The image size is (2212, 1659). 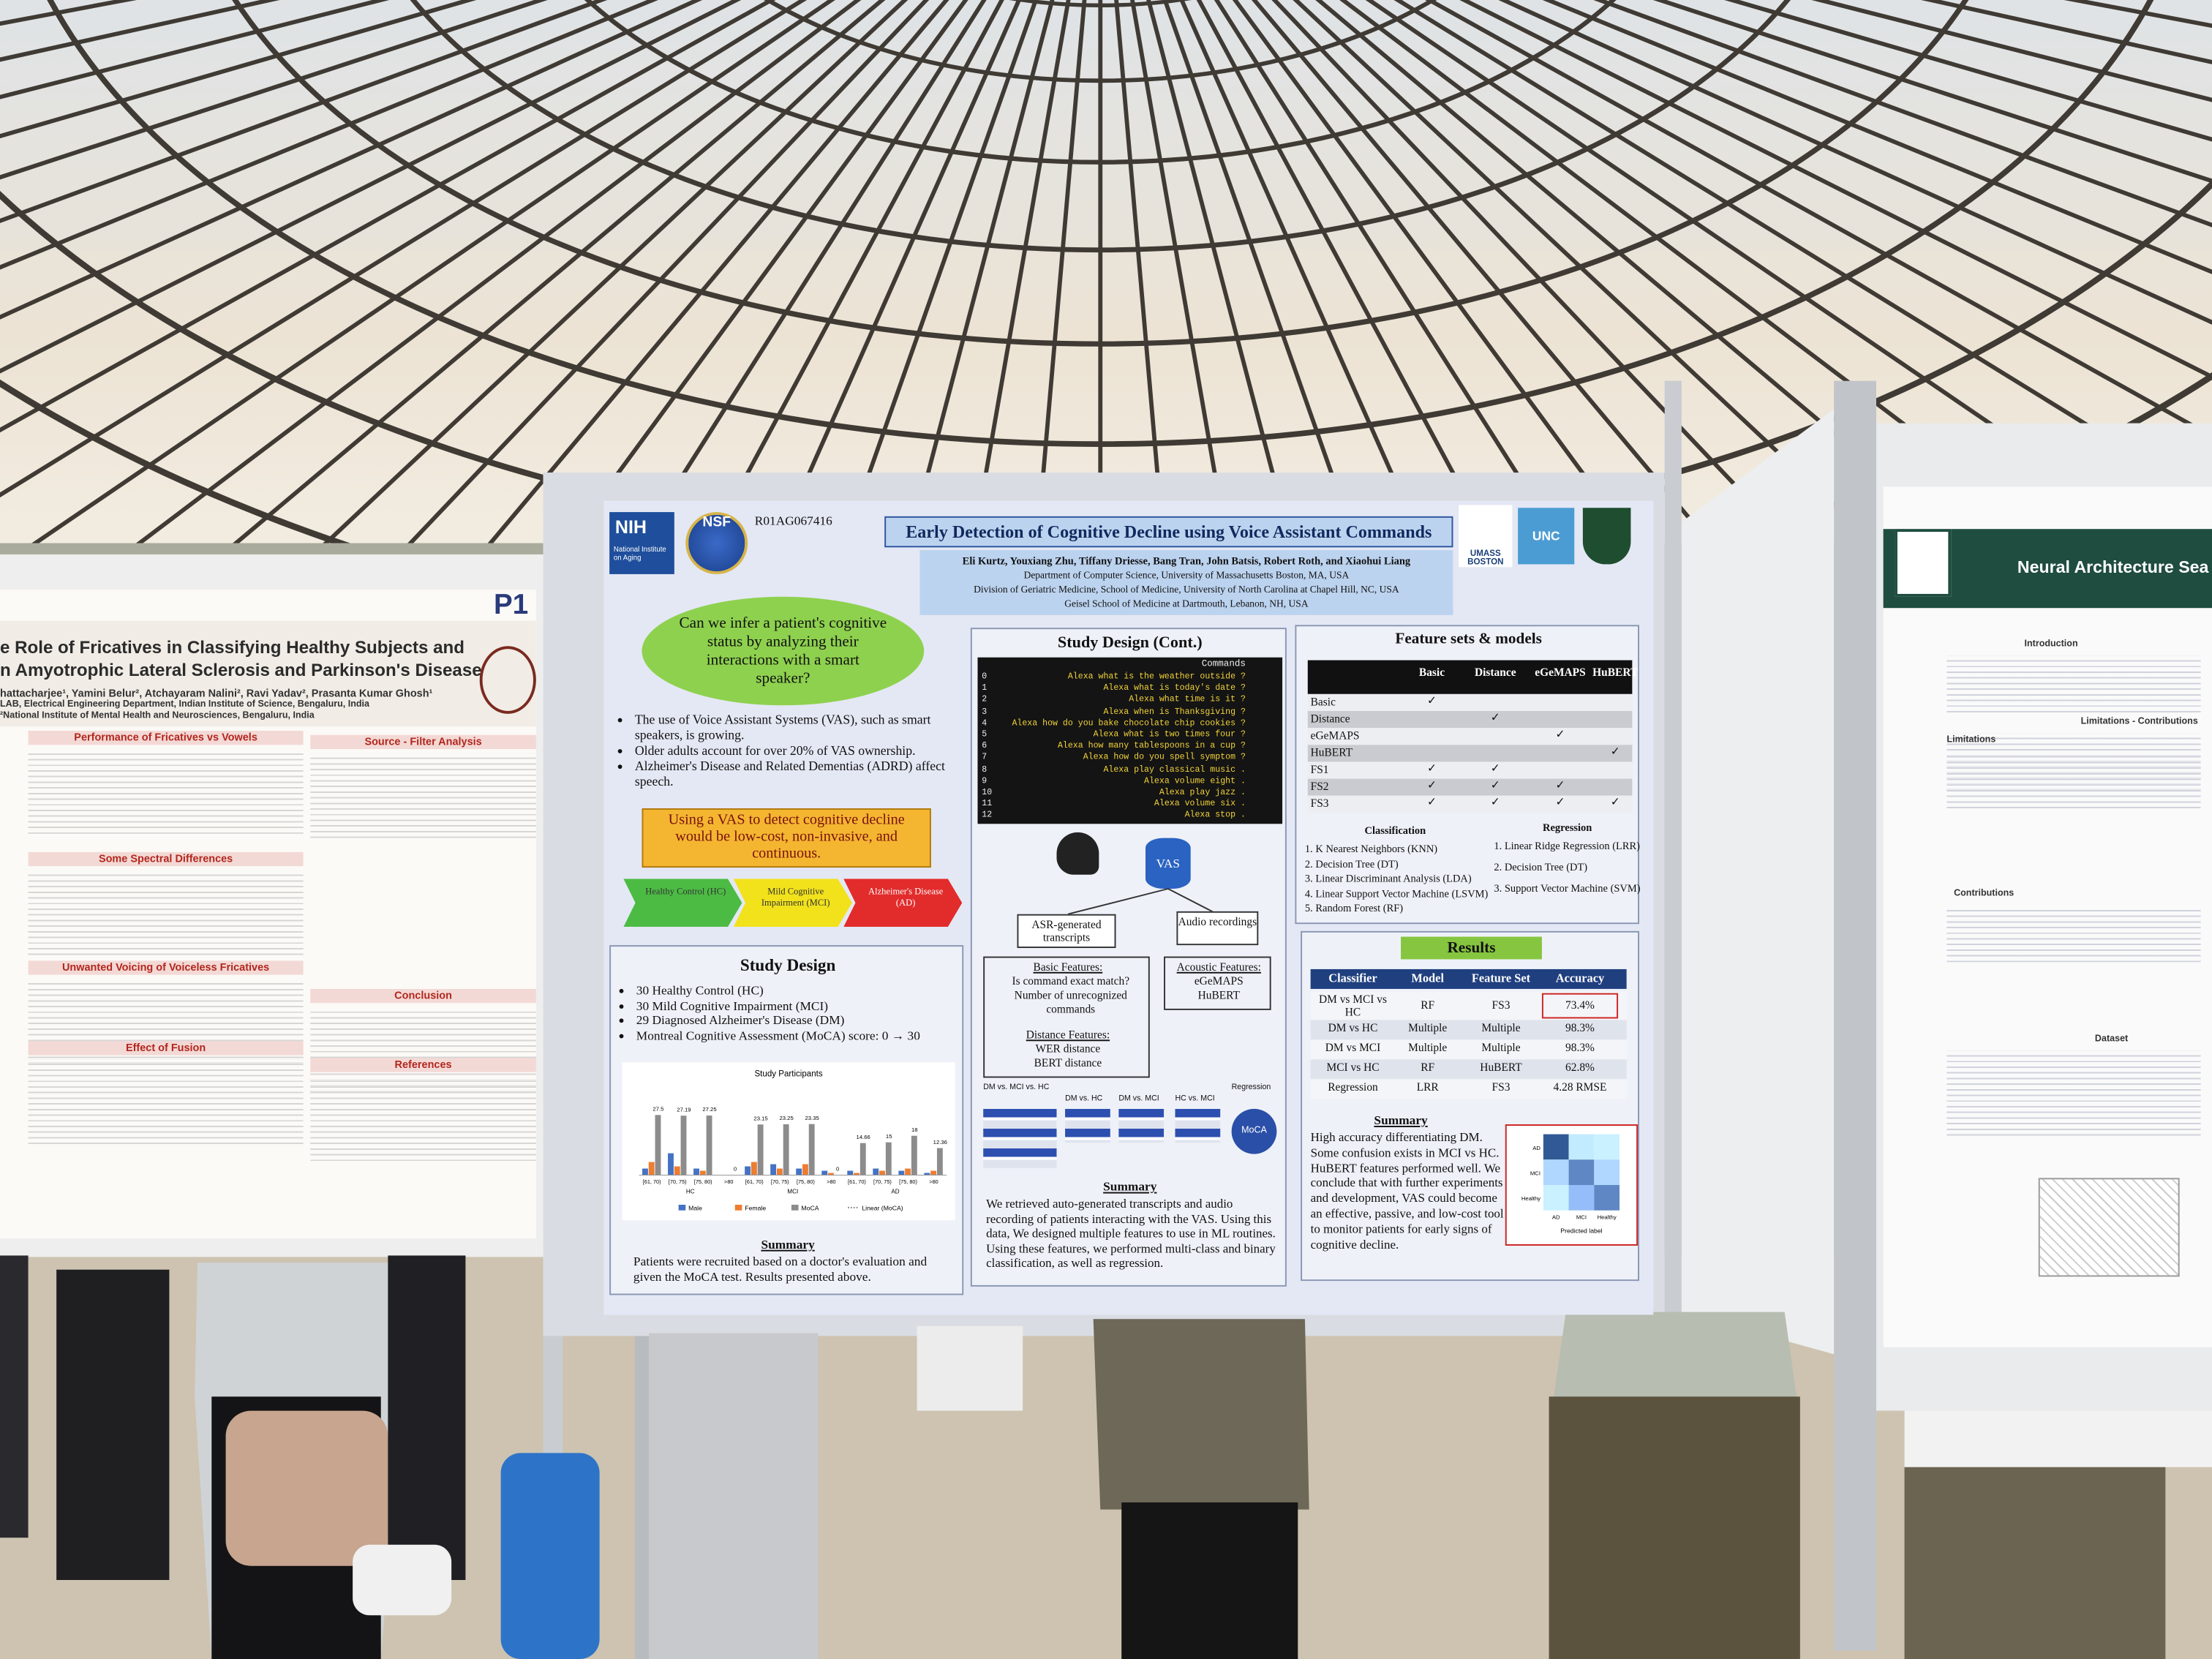 What do you see at coordinates (1606, 536) in the screenshot?
I see `dartmouth-logo` at bounding box center [1606, 536].